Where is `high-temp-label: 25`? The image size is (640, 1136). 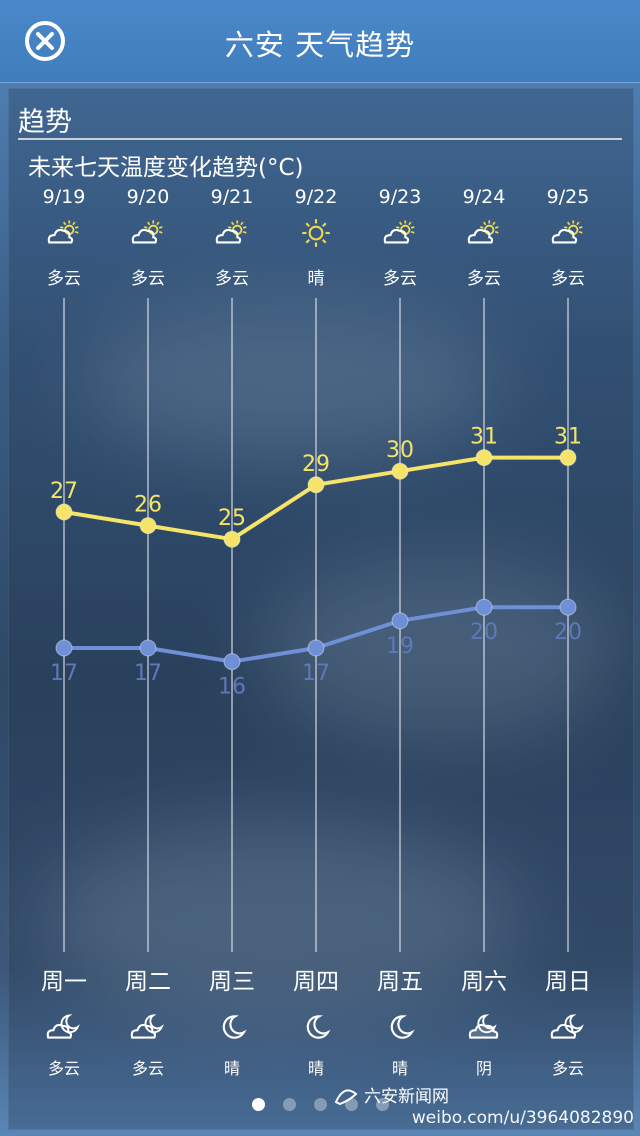
high-temp-label: 25 is located at coordinates (232, 518).